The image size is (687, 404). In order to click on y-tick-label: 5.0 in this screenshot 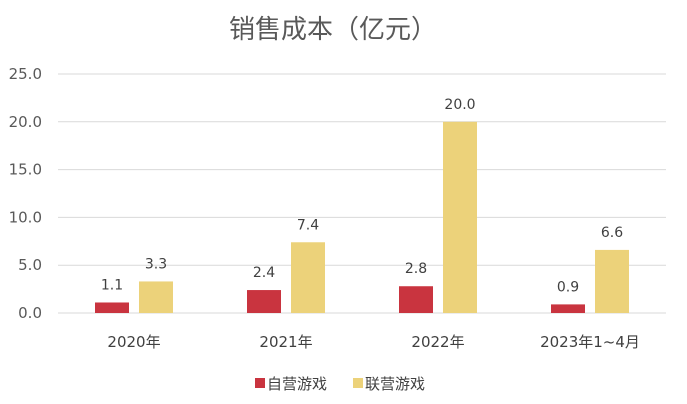, I will do `click(30, 265)`.